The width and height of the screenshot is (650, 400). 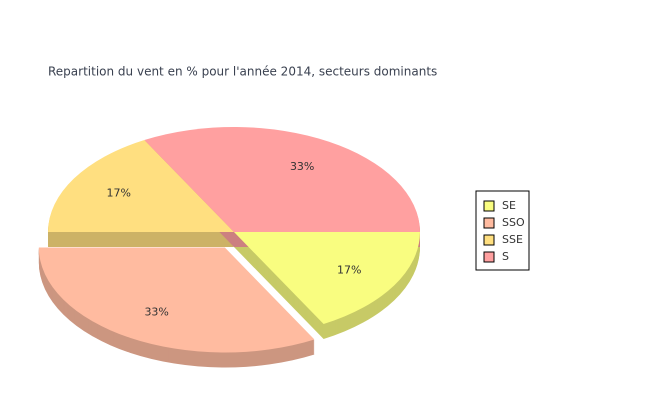 I want to click on legend-label: SE, so click(x=509, y=205).